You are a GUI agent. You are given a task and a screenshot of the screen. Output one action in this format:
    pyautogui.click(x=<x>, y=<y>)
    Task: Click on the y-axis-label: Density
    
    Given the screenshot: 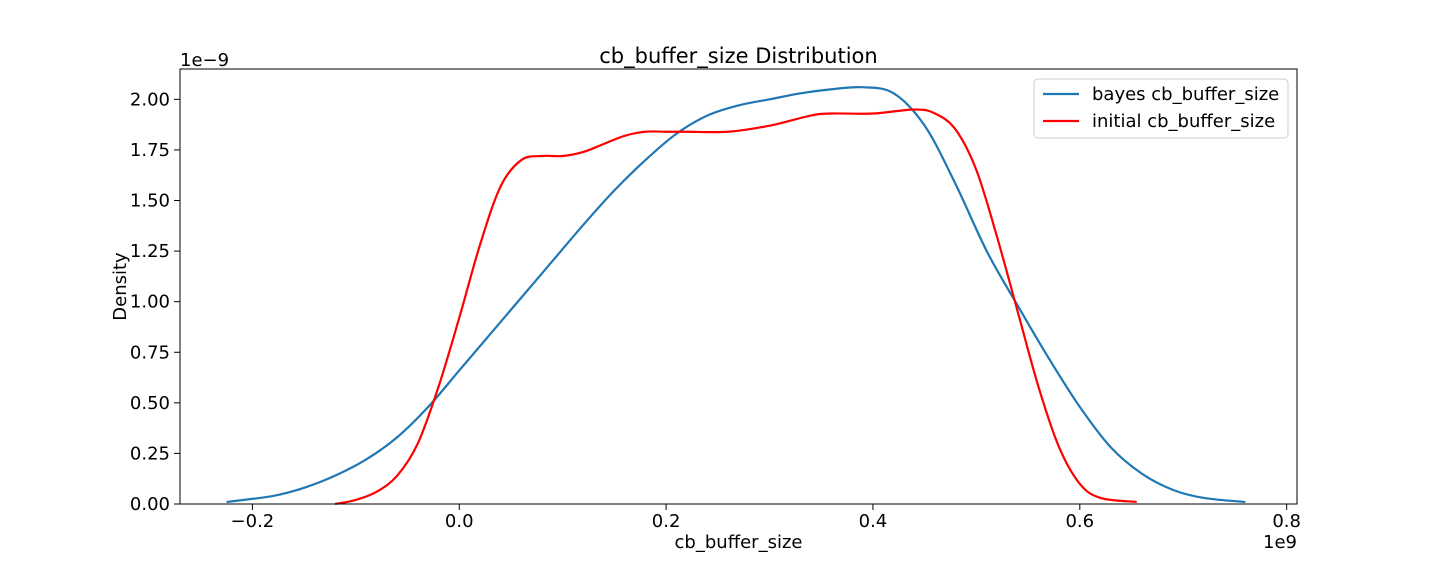 What is the action you would take?
    pyautogui.click(x=120, y=286)
    